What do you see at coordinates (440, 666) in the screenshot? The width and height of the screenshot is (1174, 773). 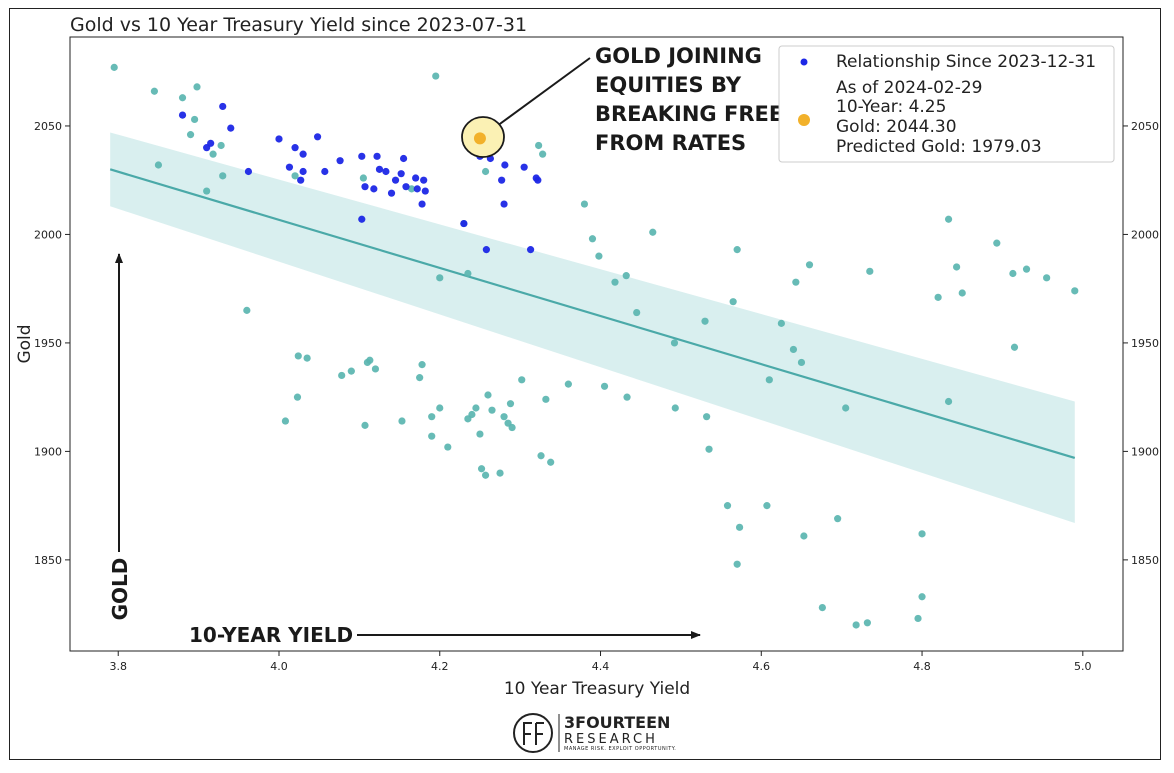 I see `x-tick-label: 4.2` at bounding box center [440, 666].